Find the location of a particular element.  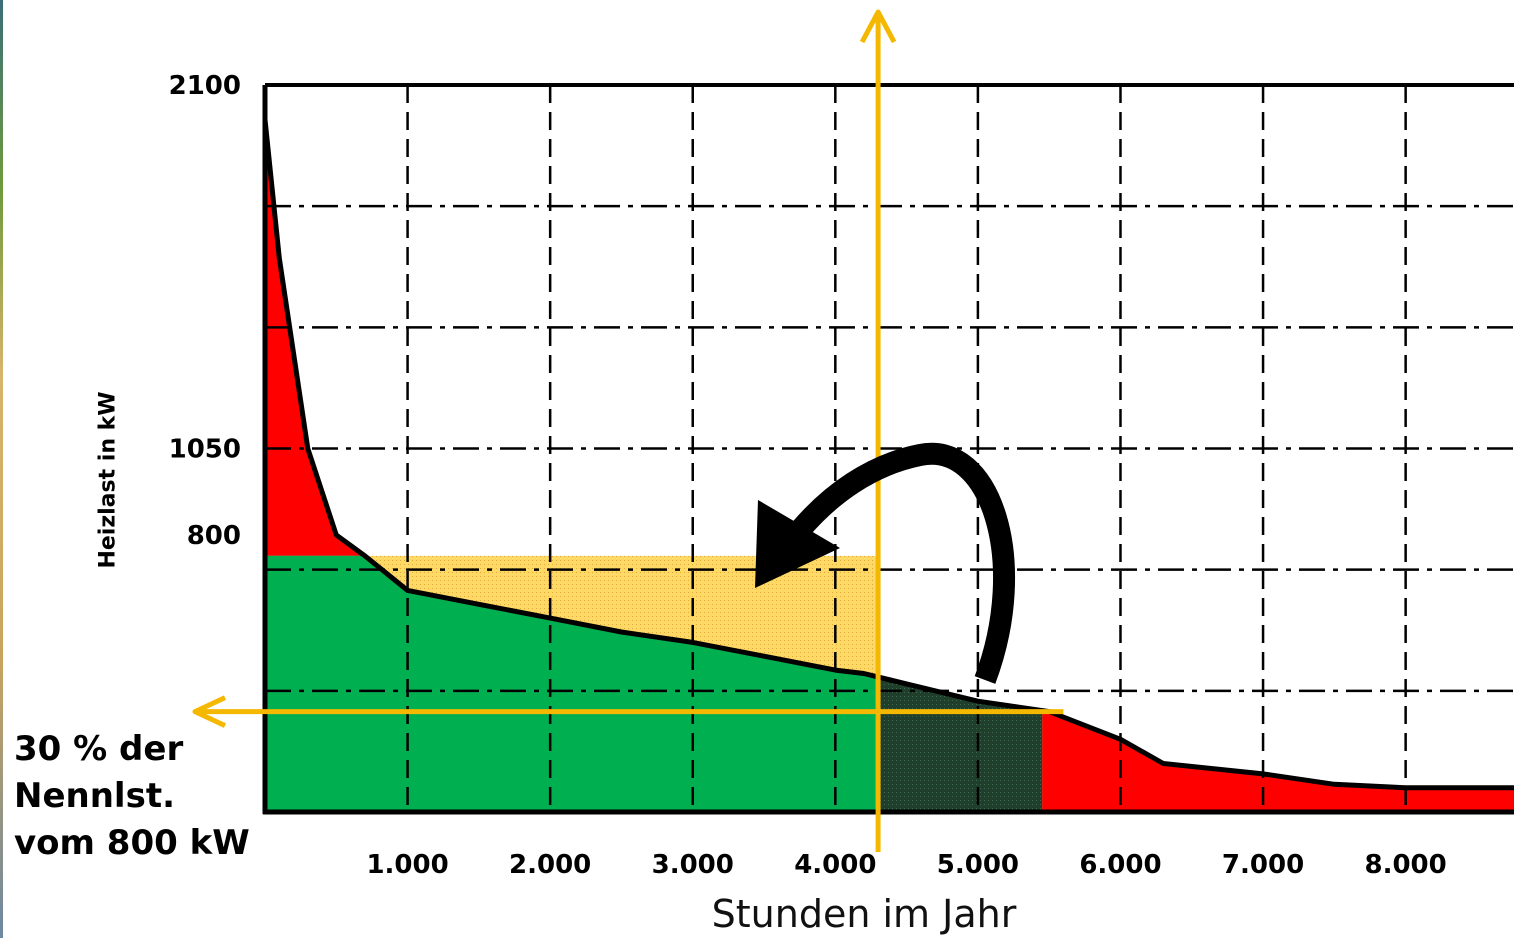

shift-arrow-head is located at coordinates (797, 544).